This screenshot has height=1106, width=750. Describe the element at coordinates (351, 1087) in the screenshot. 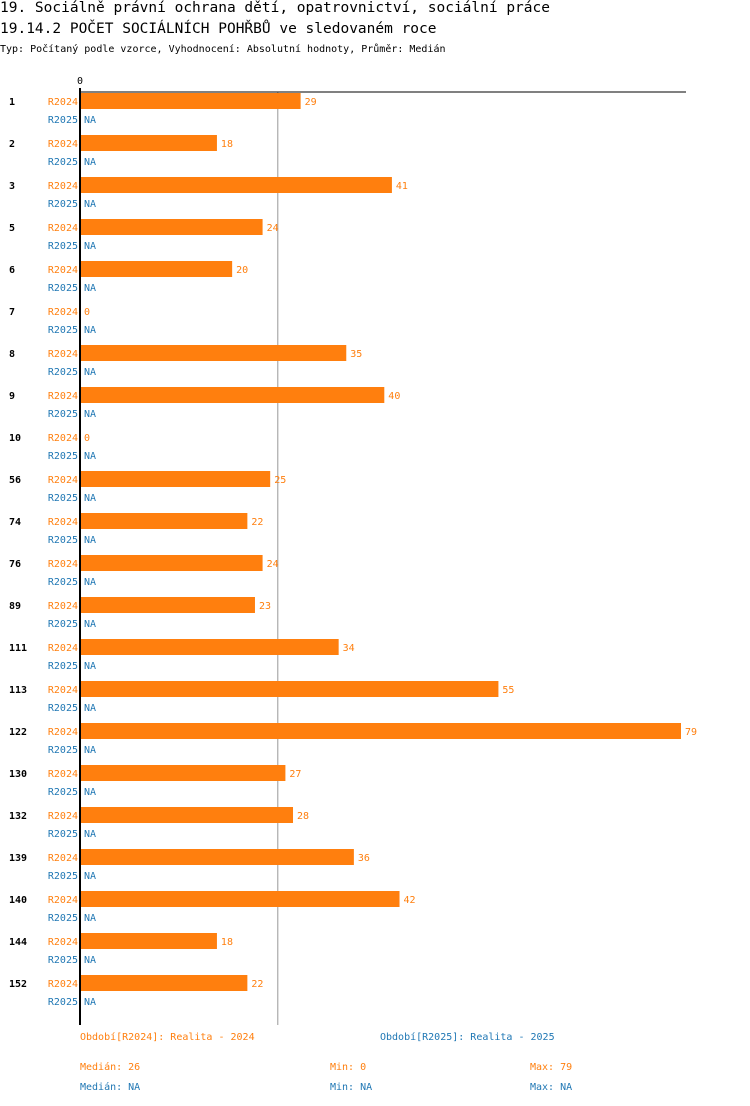

I see `r2025-min: Min: NA` at that location.